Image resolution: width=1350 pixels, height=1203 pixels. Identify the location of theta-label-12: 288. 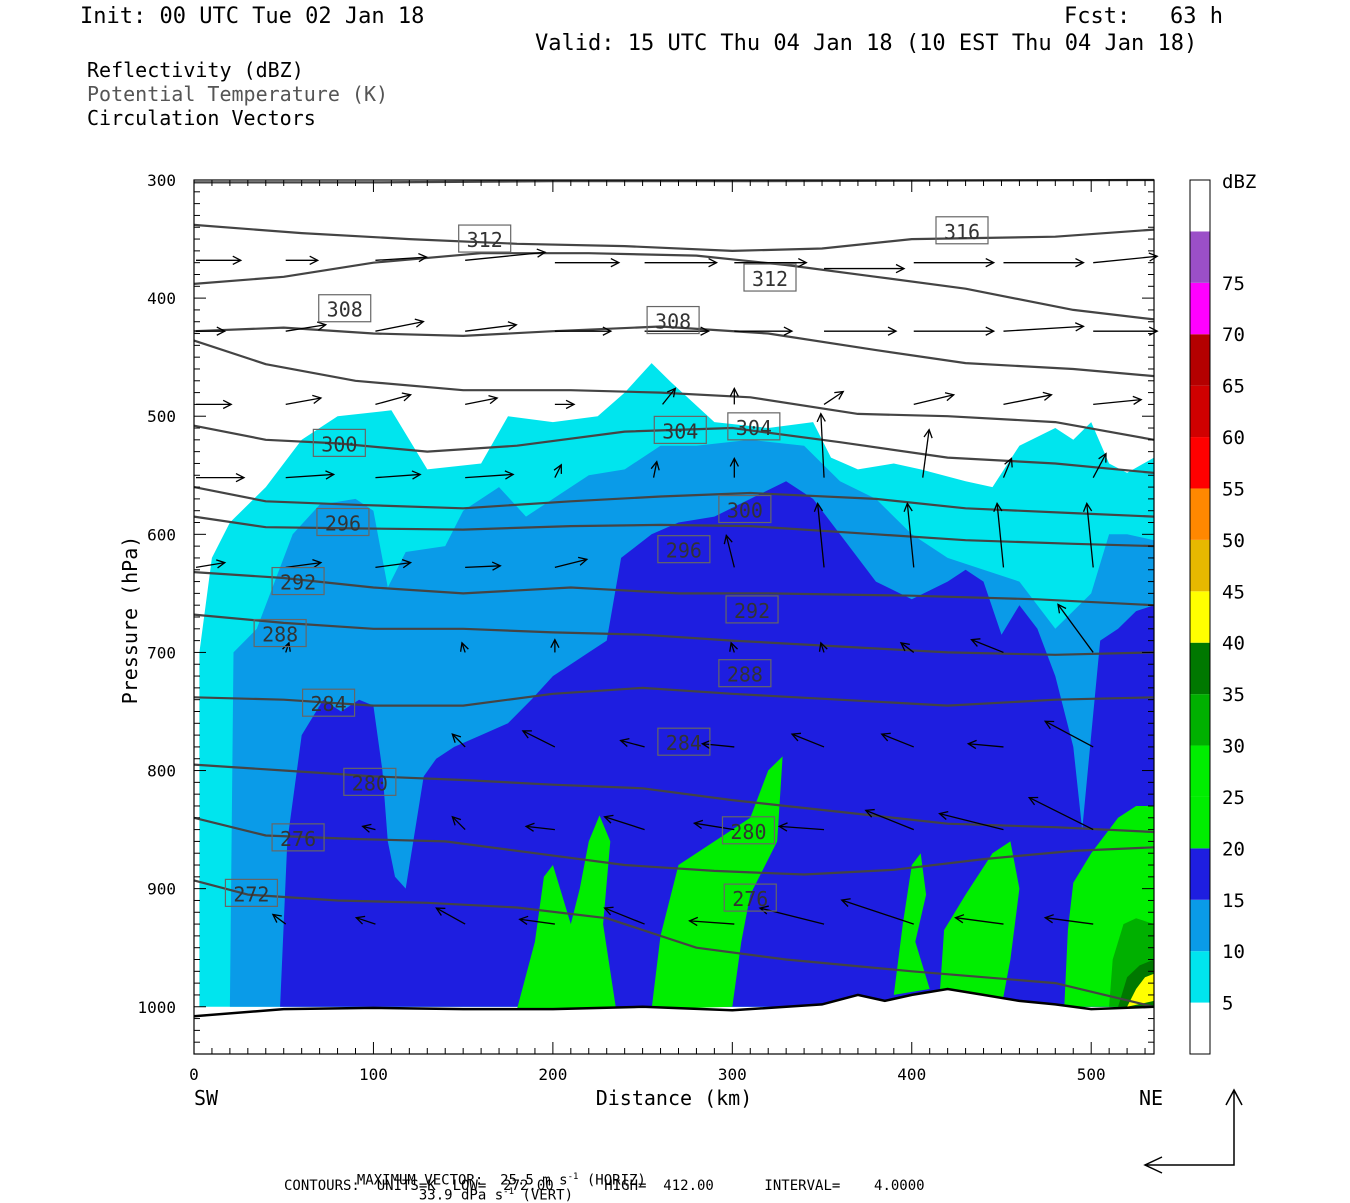
(280, 633).